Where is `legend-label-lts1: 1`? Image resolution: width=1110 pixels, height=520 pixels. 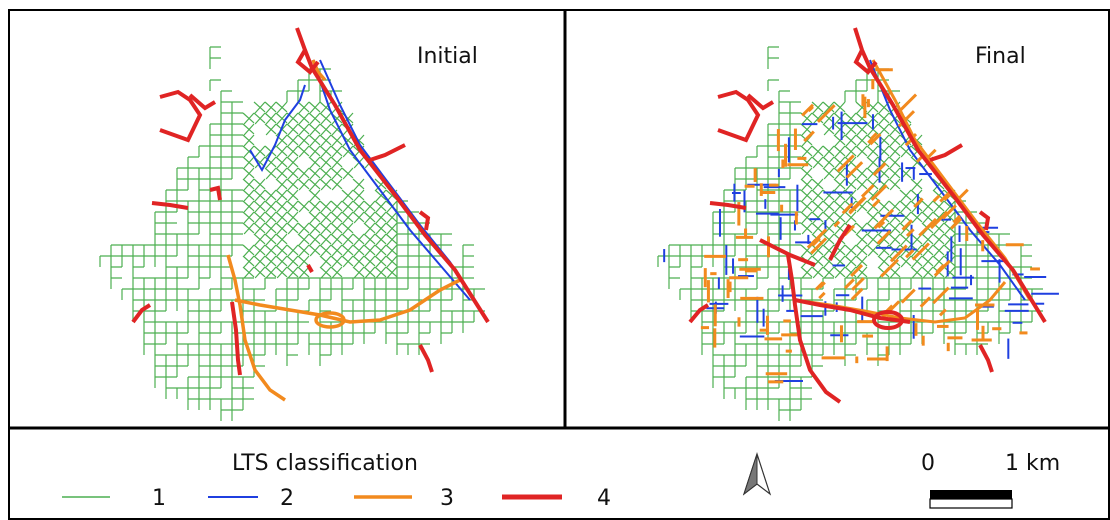 legend-label-lts1: 1 is located at coordinates (159, 498).